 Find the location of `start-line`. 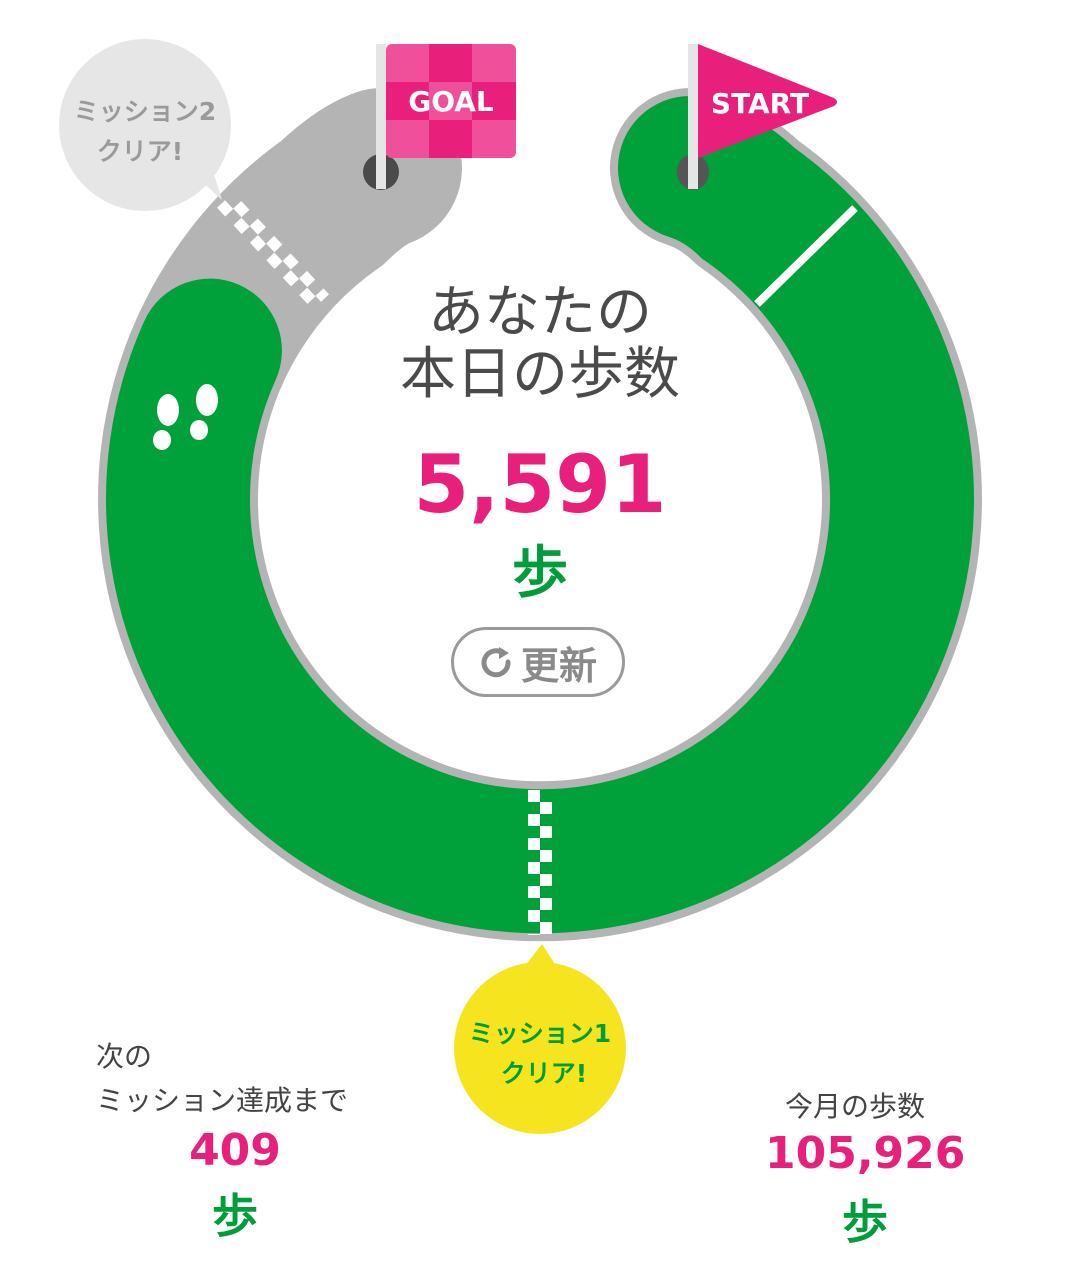

start-line is located at coordinates (806, 256).